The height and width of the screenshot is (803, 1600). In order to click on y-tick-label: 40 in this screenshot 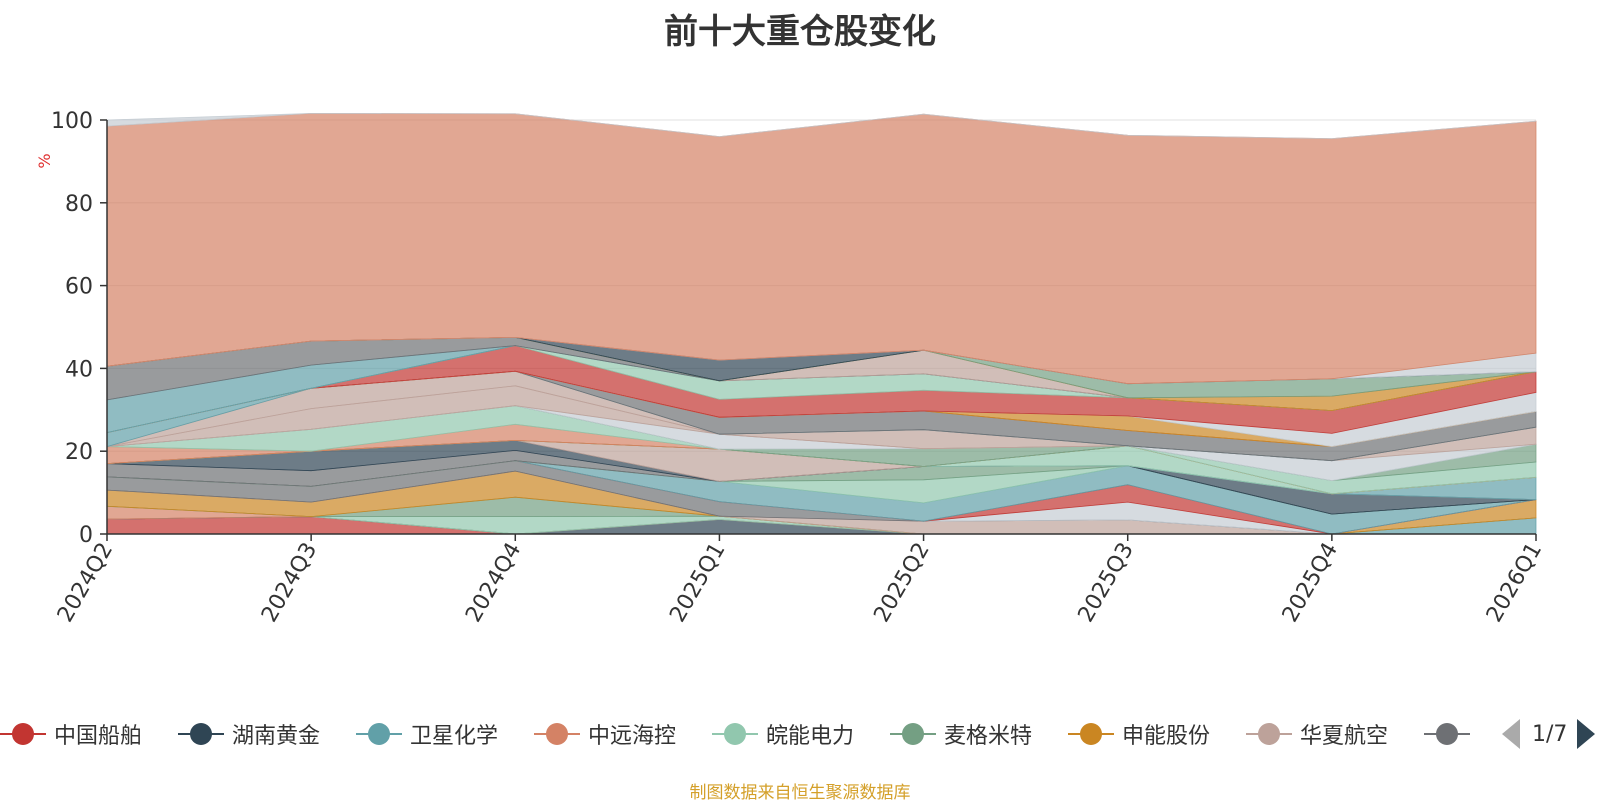, I will do `click(79, 369)`.